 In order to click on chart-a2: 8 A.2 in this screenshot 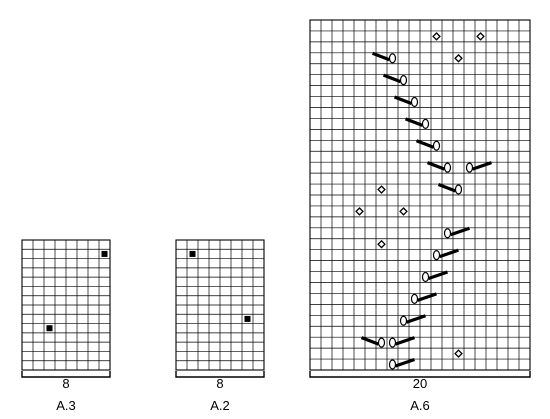, I will do `click(220, 326)`.